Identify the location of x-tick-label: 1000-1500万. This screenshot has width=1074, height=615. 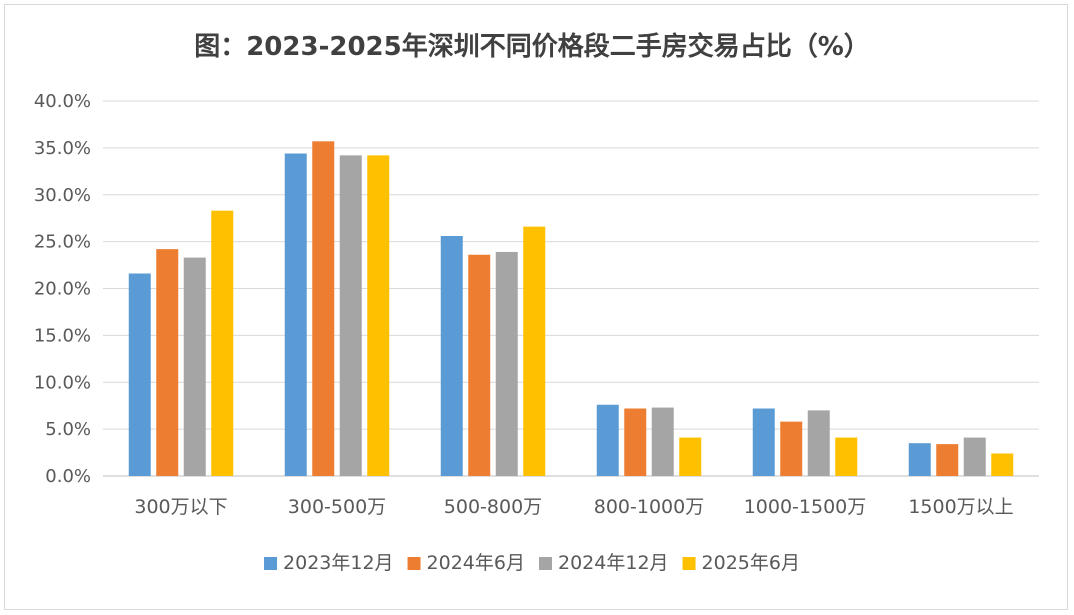
(805, 507).